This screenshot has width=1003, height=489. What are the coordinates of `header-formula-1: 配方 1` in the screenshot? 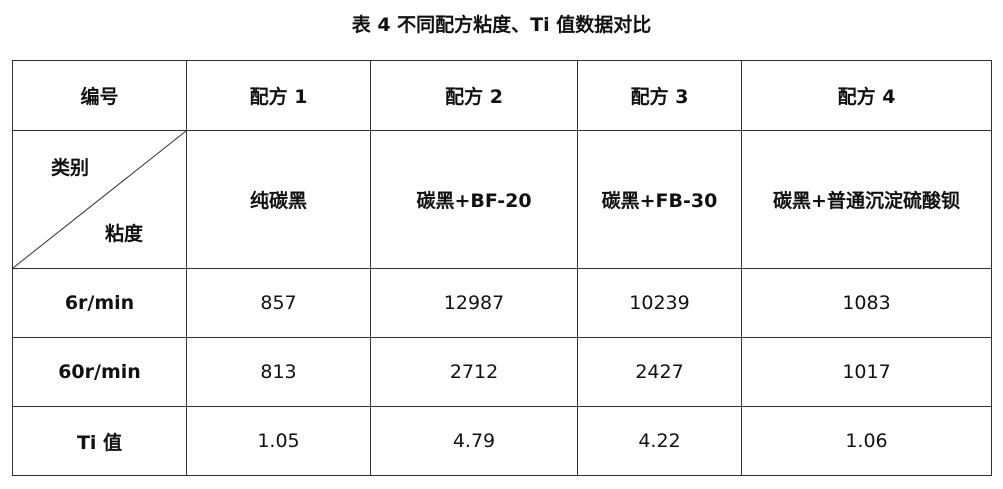 It's located at (278, 95).